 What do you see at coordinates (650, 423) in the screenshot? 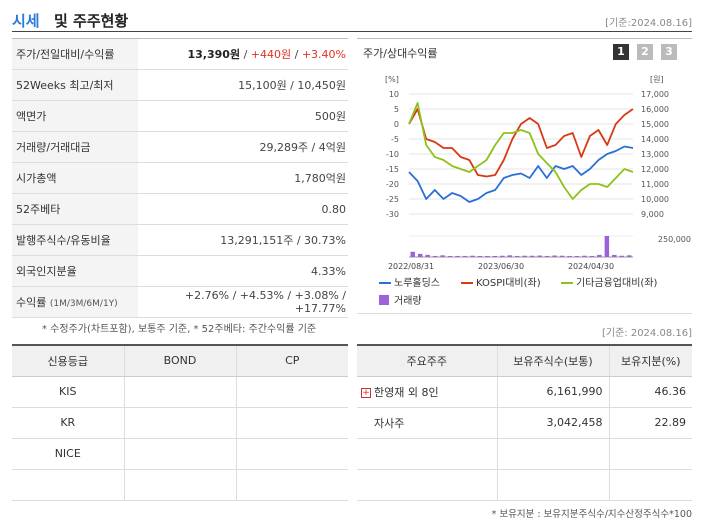
I see `holder-pct: 22.89` at bounding box center [650, 423].